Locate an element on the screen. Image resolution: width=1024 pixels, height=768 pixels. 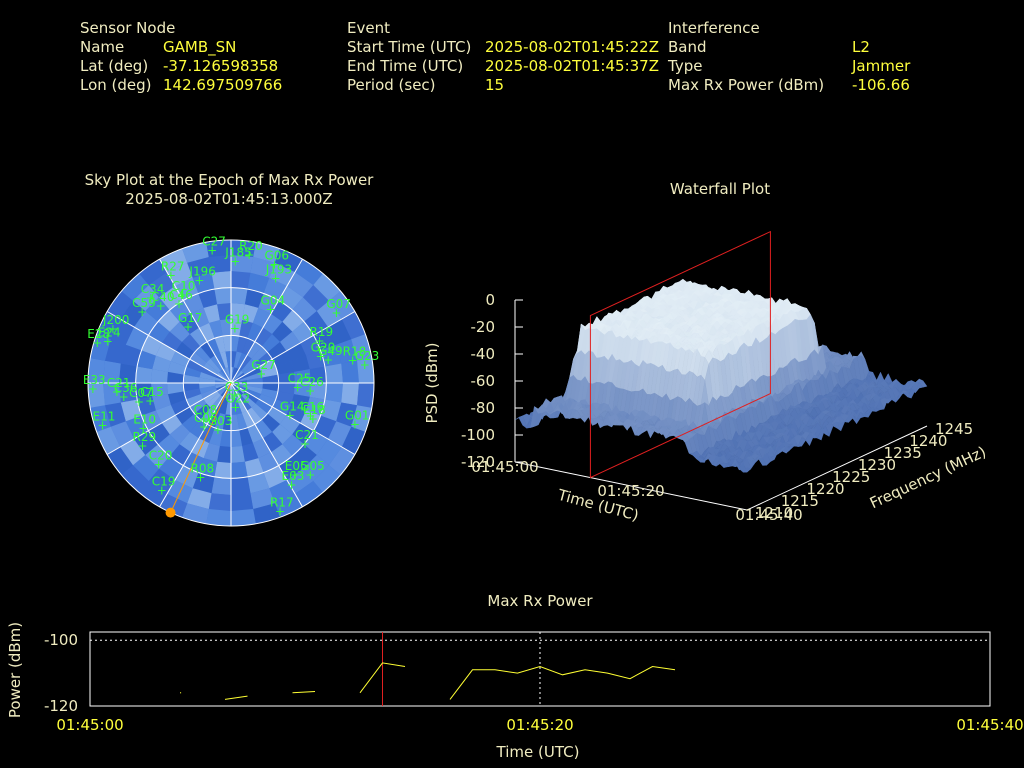
z-axis-label: PSD (dBm) is located at coordinates (432, 382).